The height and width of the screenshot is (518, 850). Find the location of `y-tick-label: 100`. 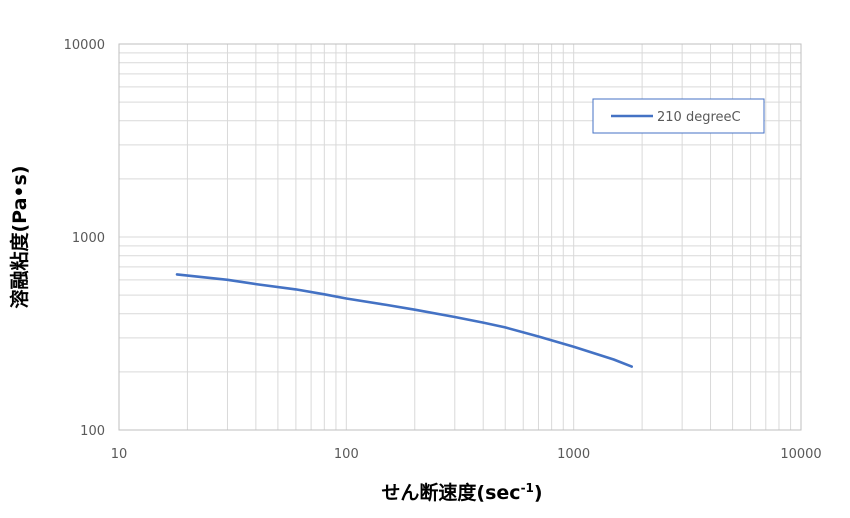

y-tick-label: 100 is located at coordinates (92, 431).